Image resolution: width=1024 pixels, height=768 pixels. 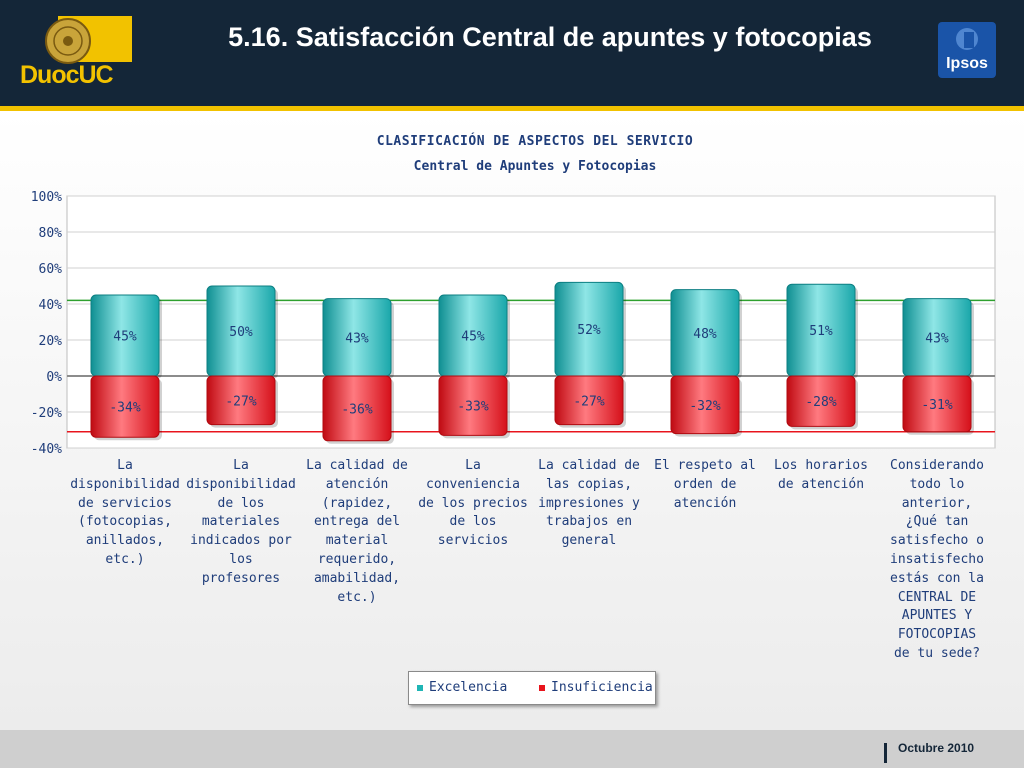 I want to click on data-label-insuficiencia: -36%, so click(x=356, y=409).